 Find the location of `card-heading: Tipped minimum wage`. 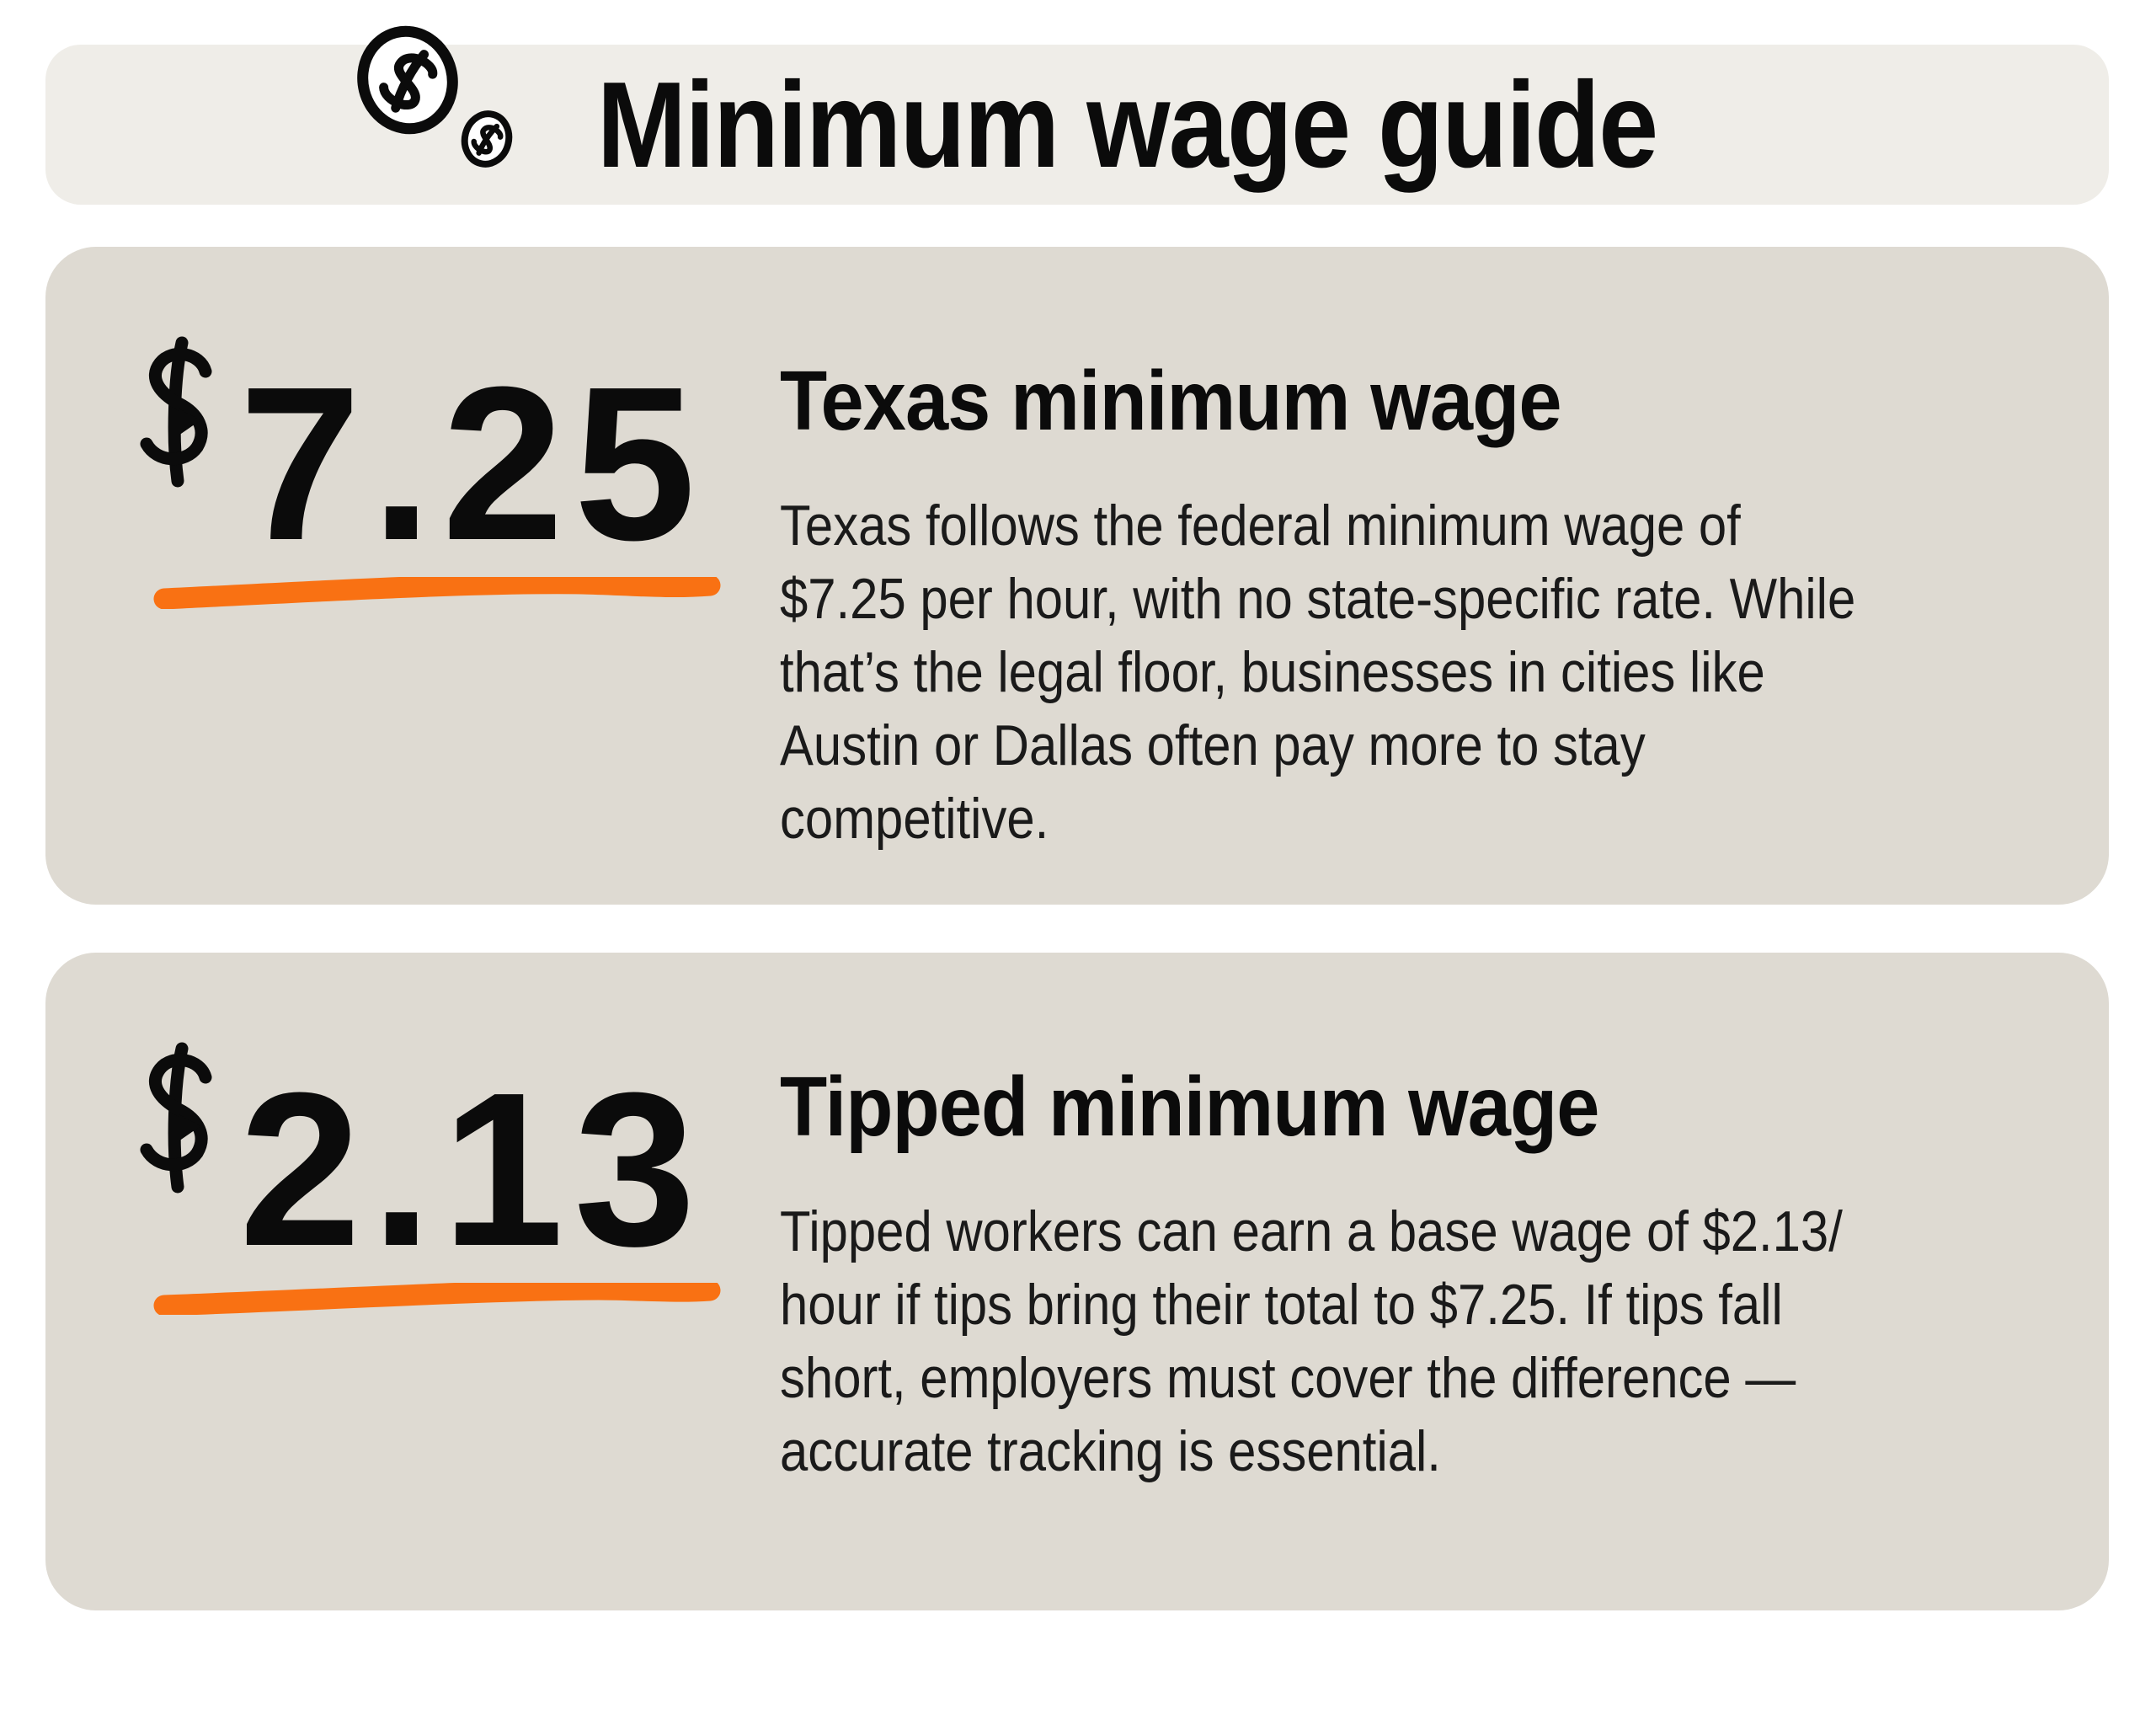

card-heading: Tipped minimum wage is located at coordinates (1189, 1107).